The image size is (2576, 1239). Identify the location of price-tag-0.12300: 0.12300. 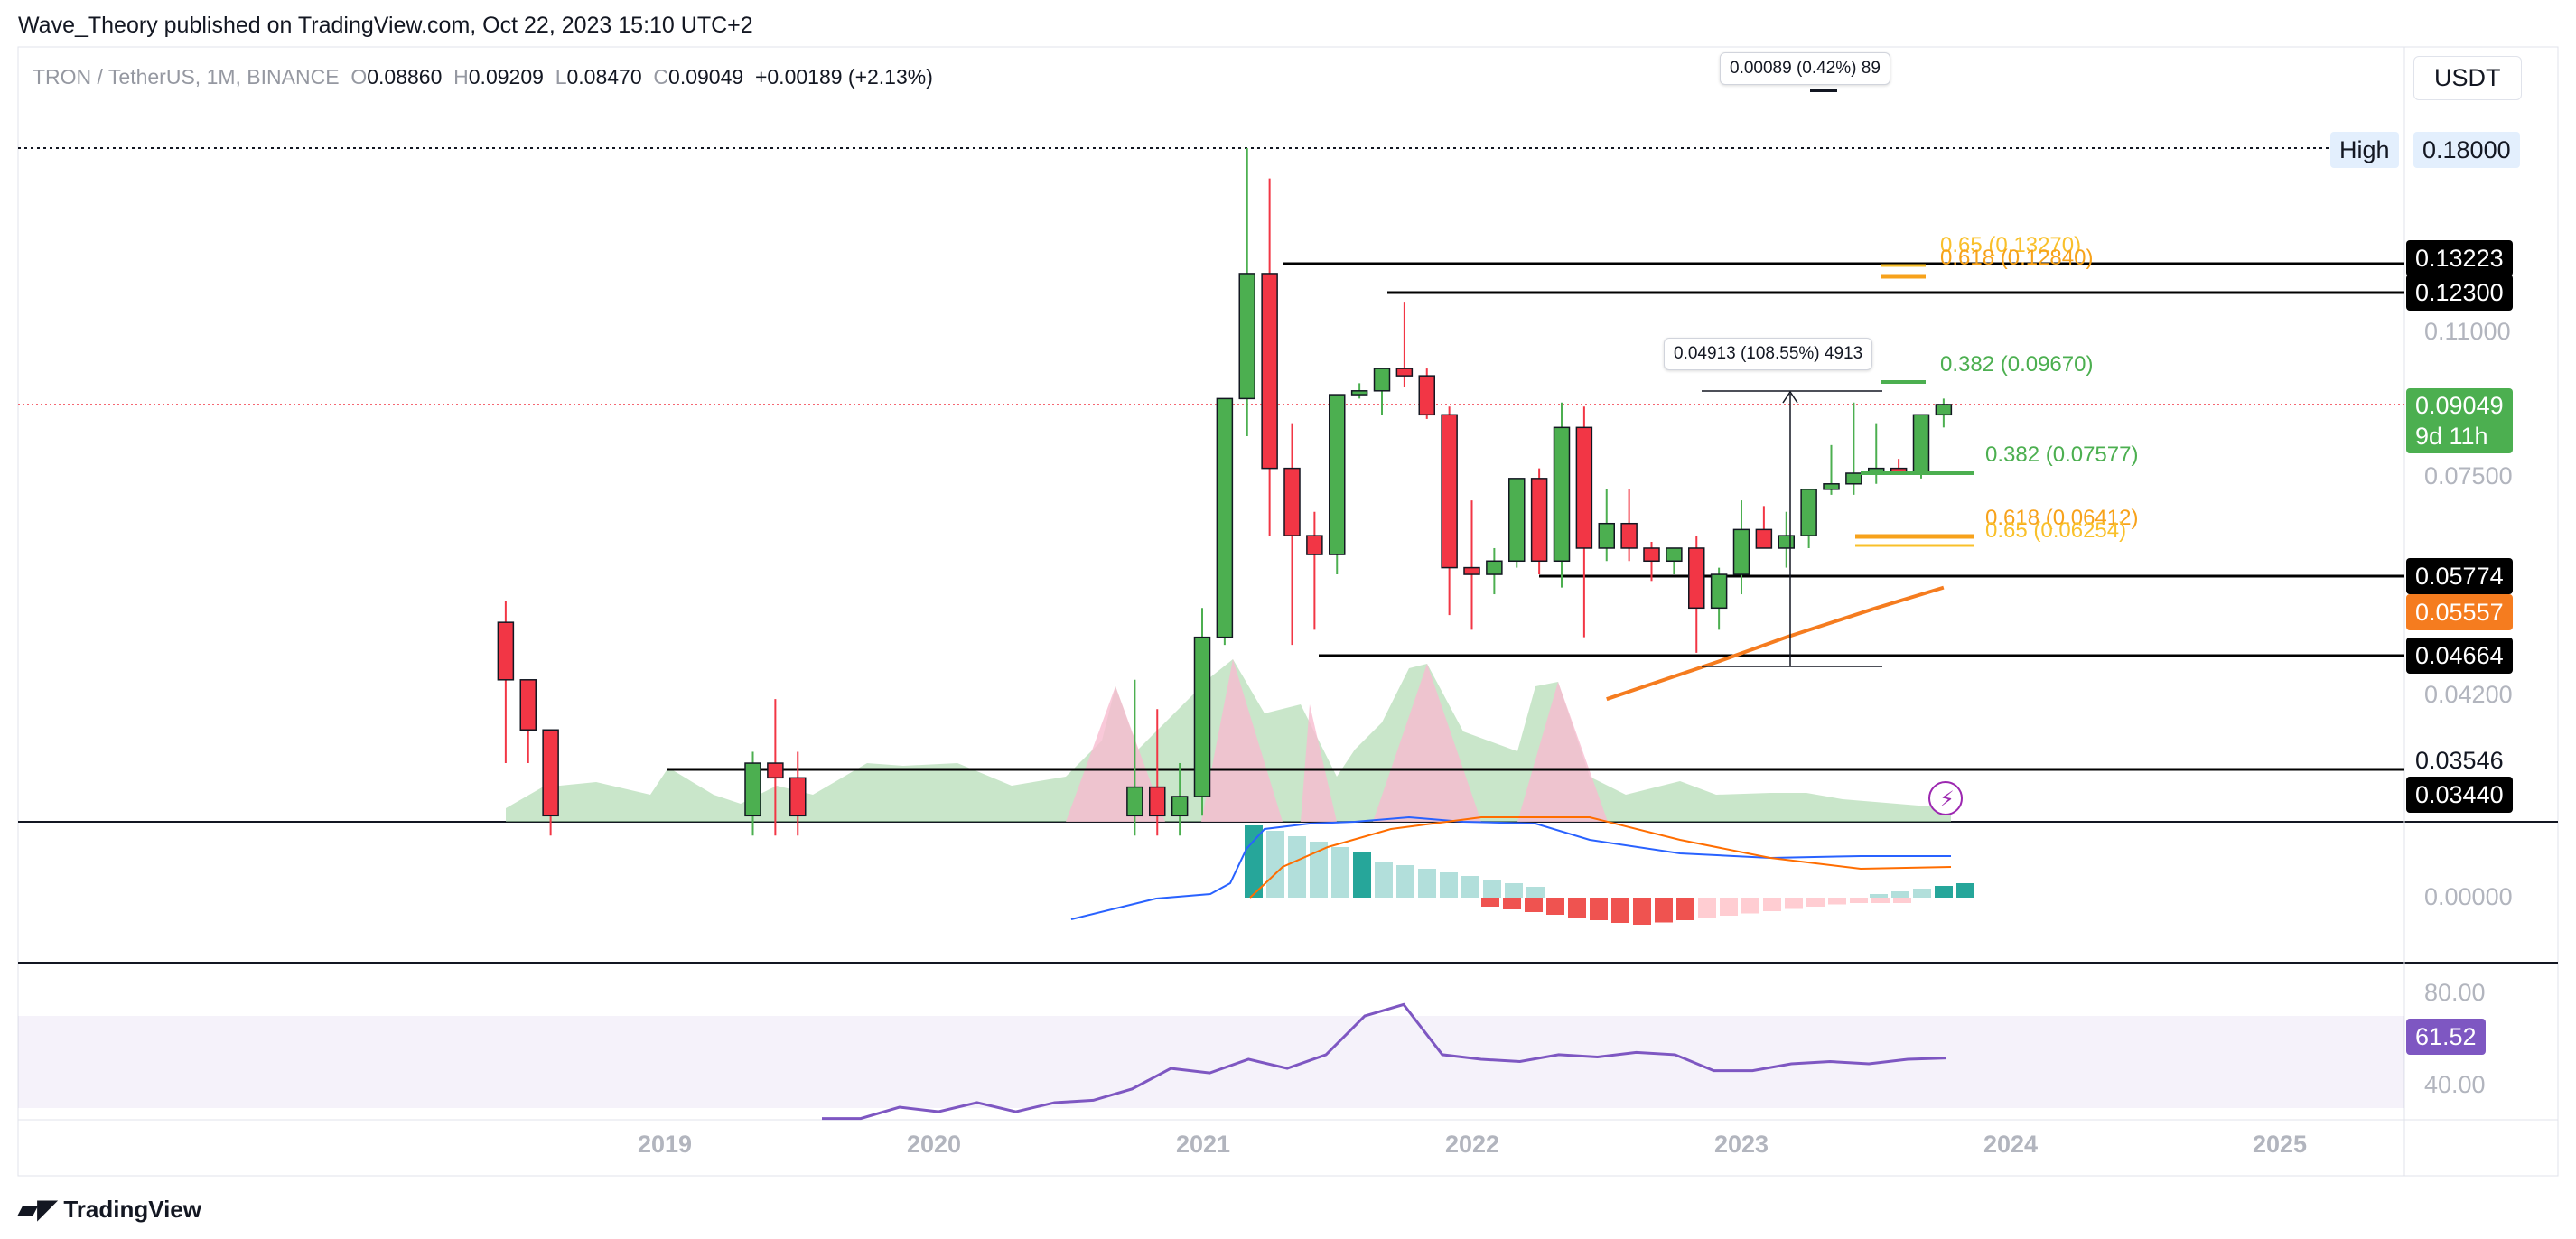
(2459, 293).